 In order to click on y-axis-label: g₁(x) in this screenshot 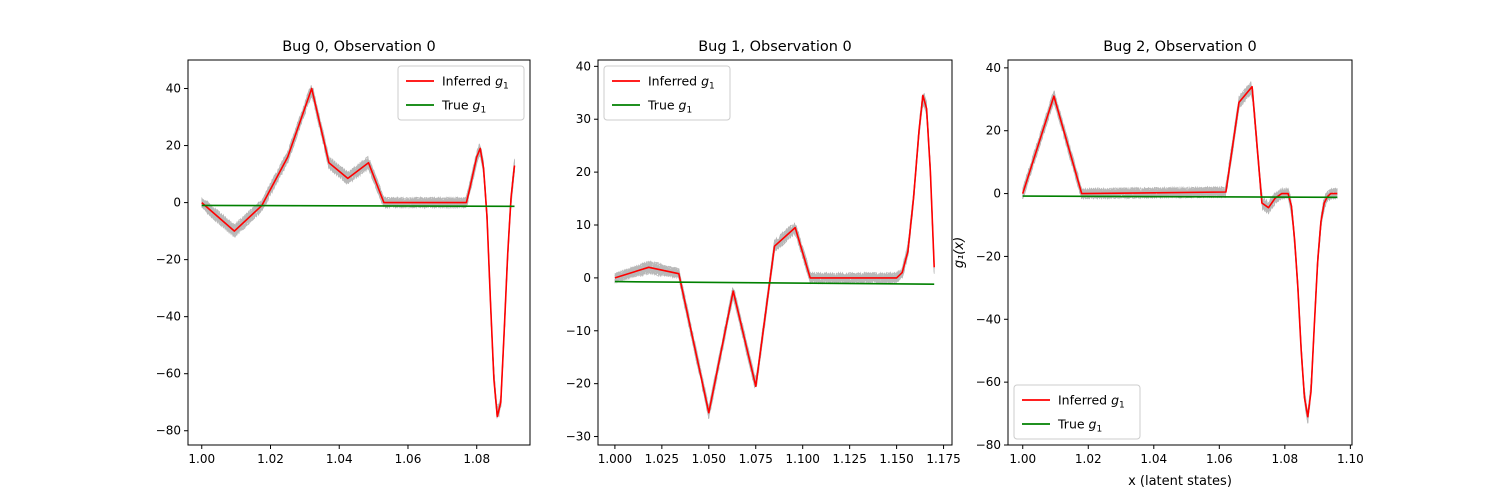, I will do `click(959, 252)`.